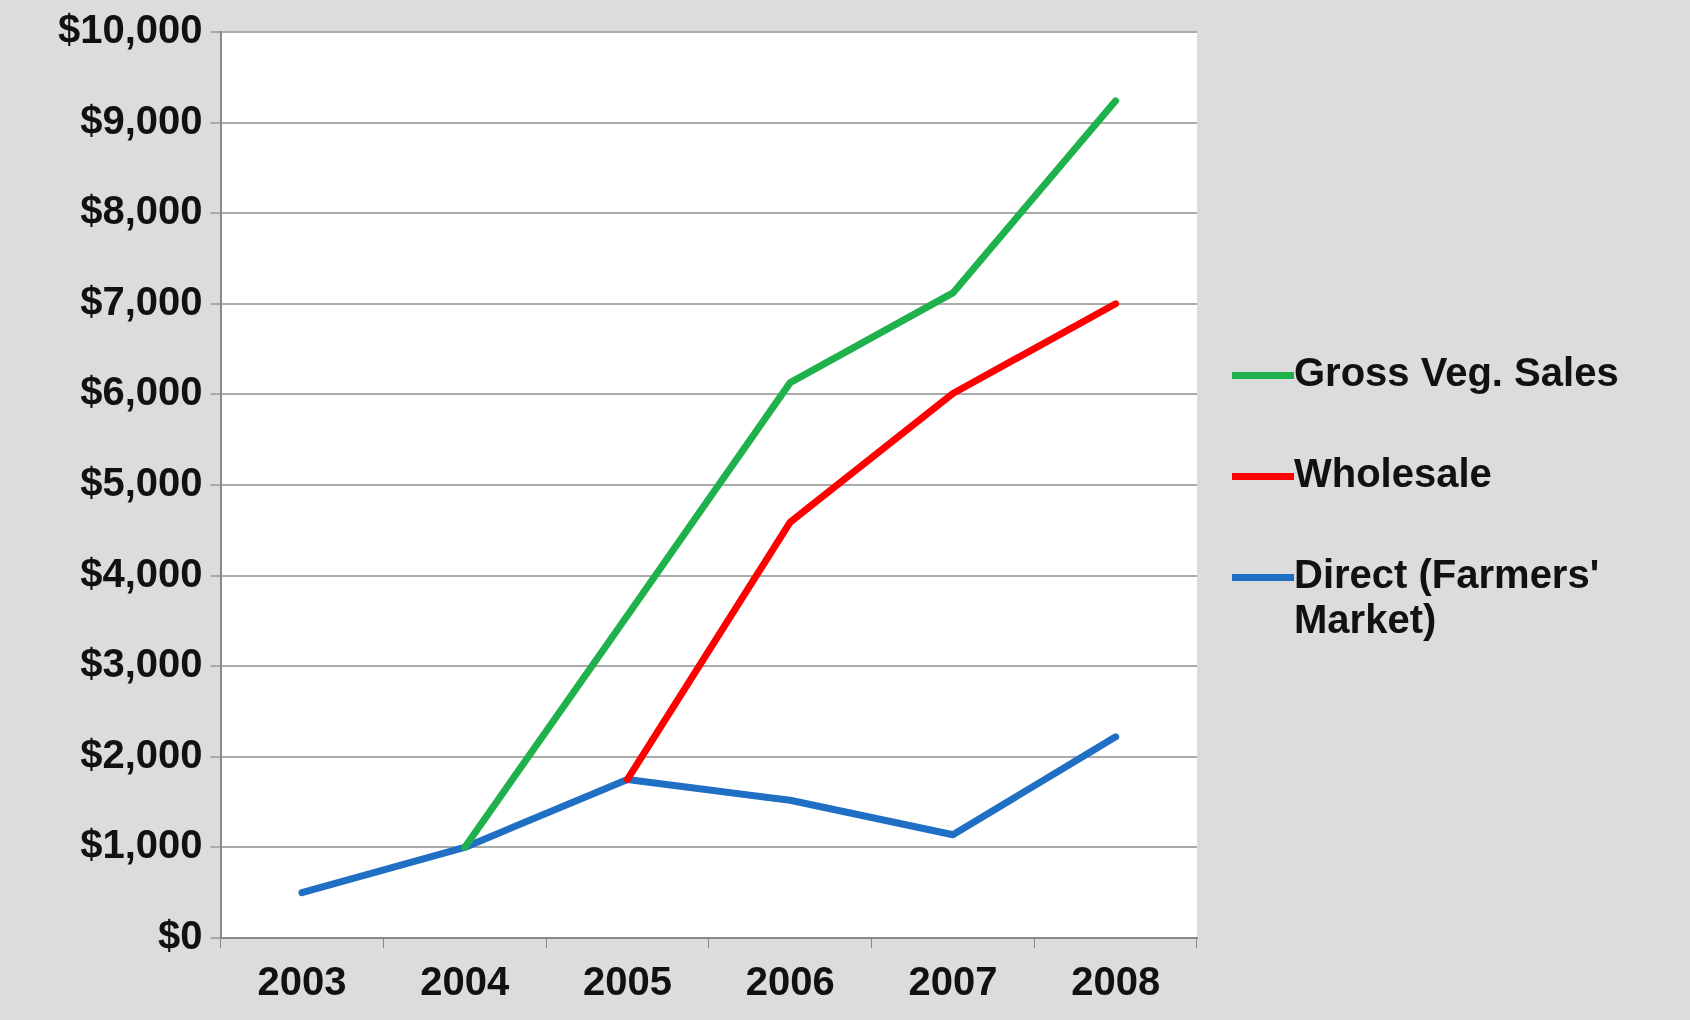  I want to click on y-tick-label: $7,000, so click(141, 300).